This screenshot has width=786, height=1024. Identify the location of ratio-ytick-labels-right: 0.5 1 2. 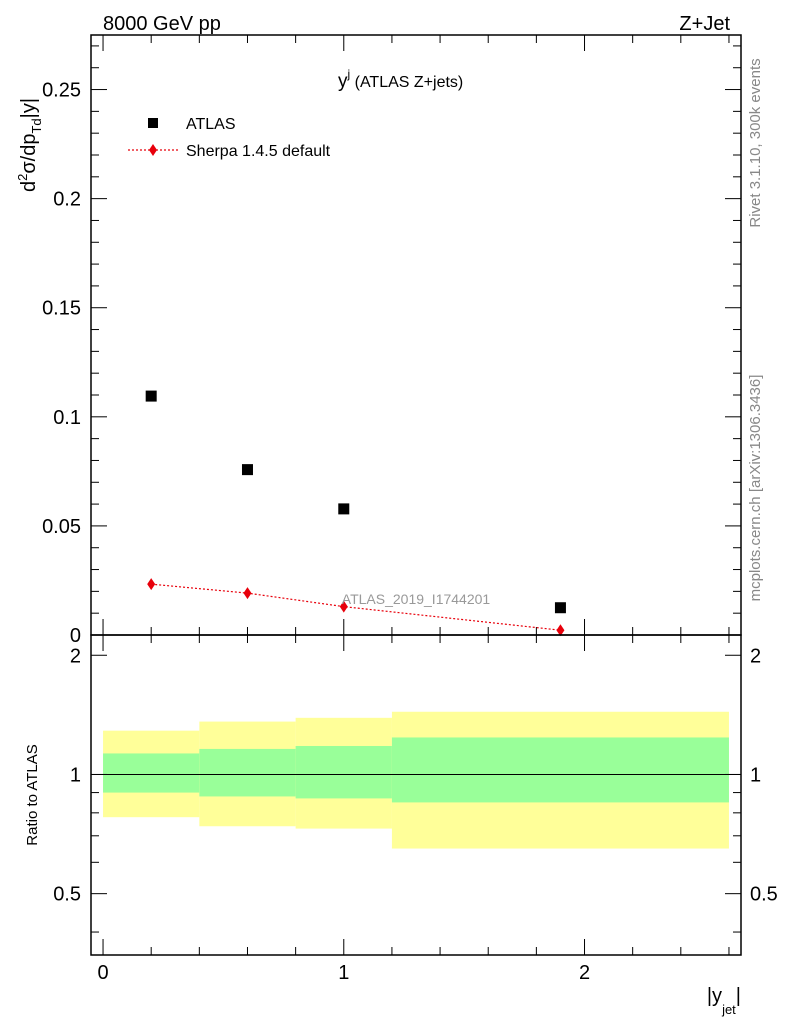
(764, 775).